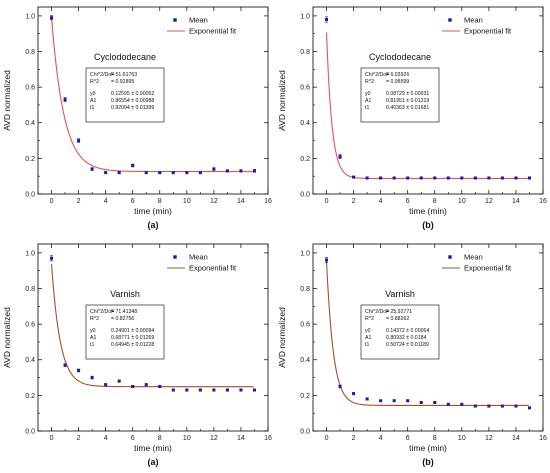 This screenshot has width=550, height=473. What do you see at coordinates (30, 52) in the screenshot?
I see `y-tick-label: 0.8` at bounding box center [30, 52].